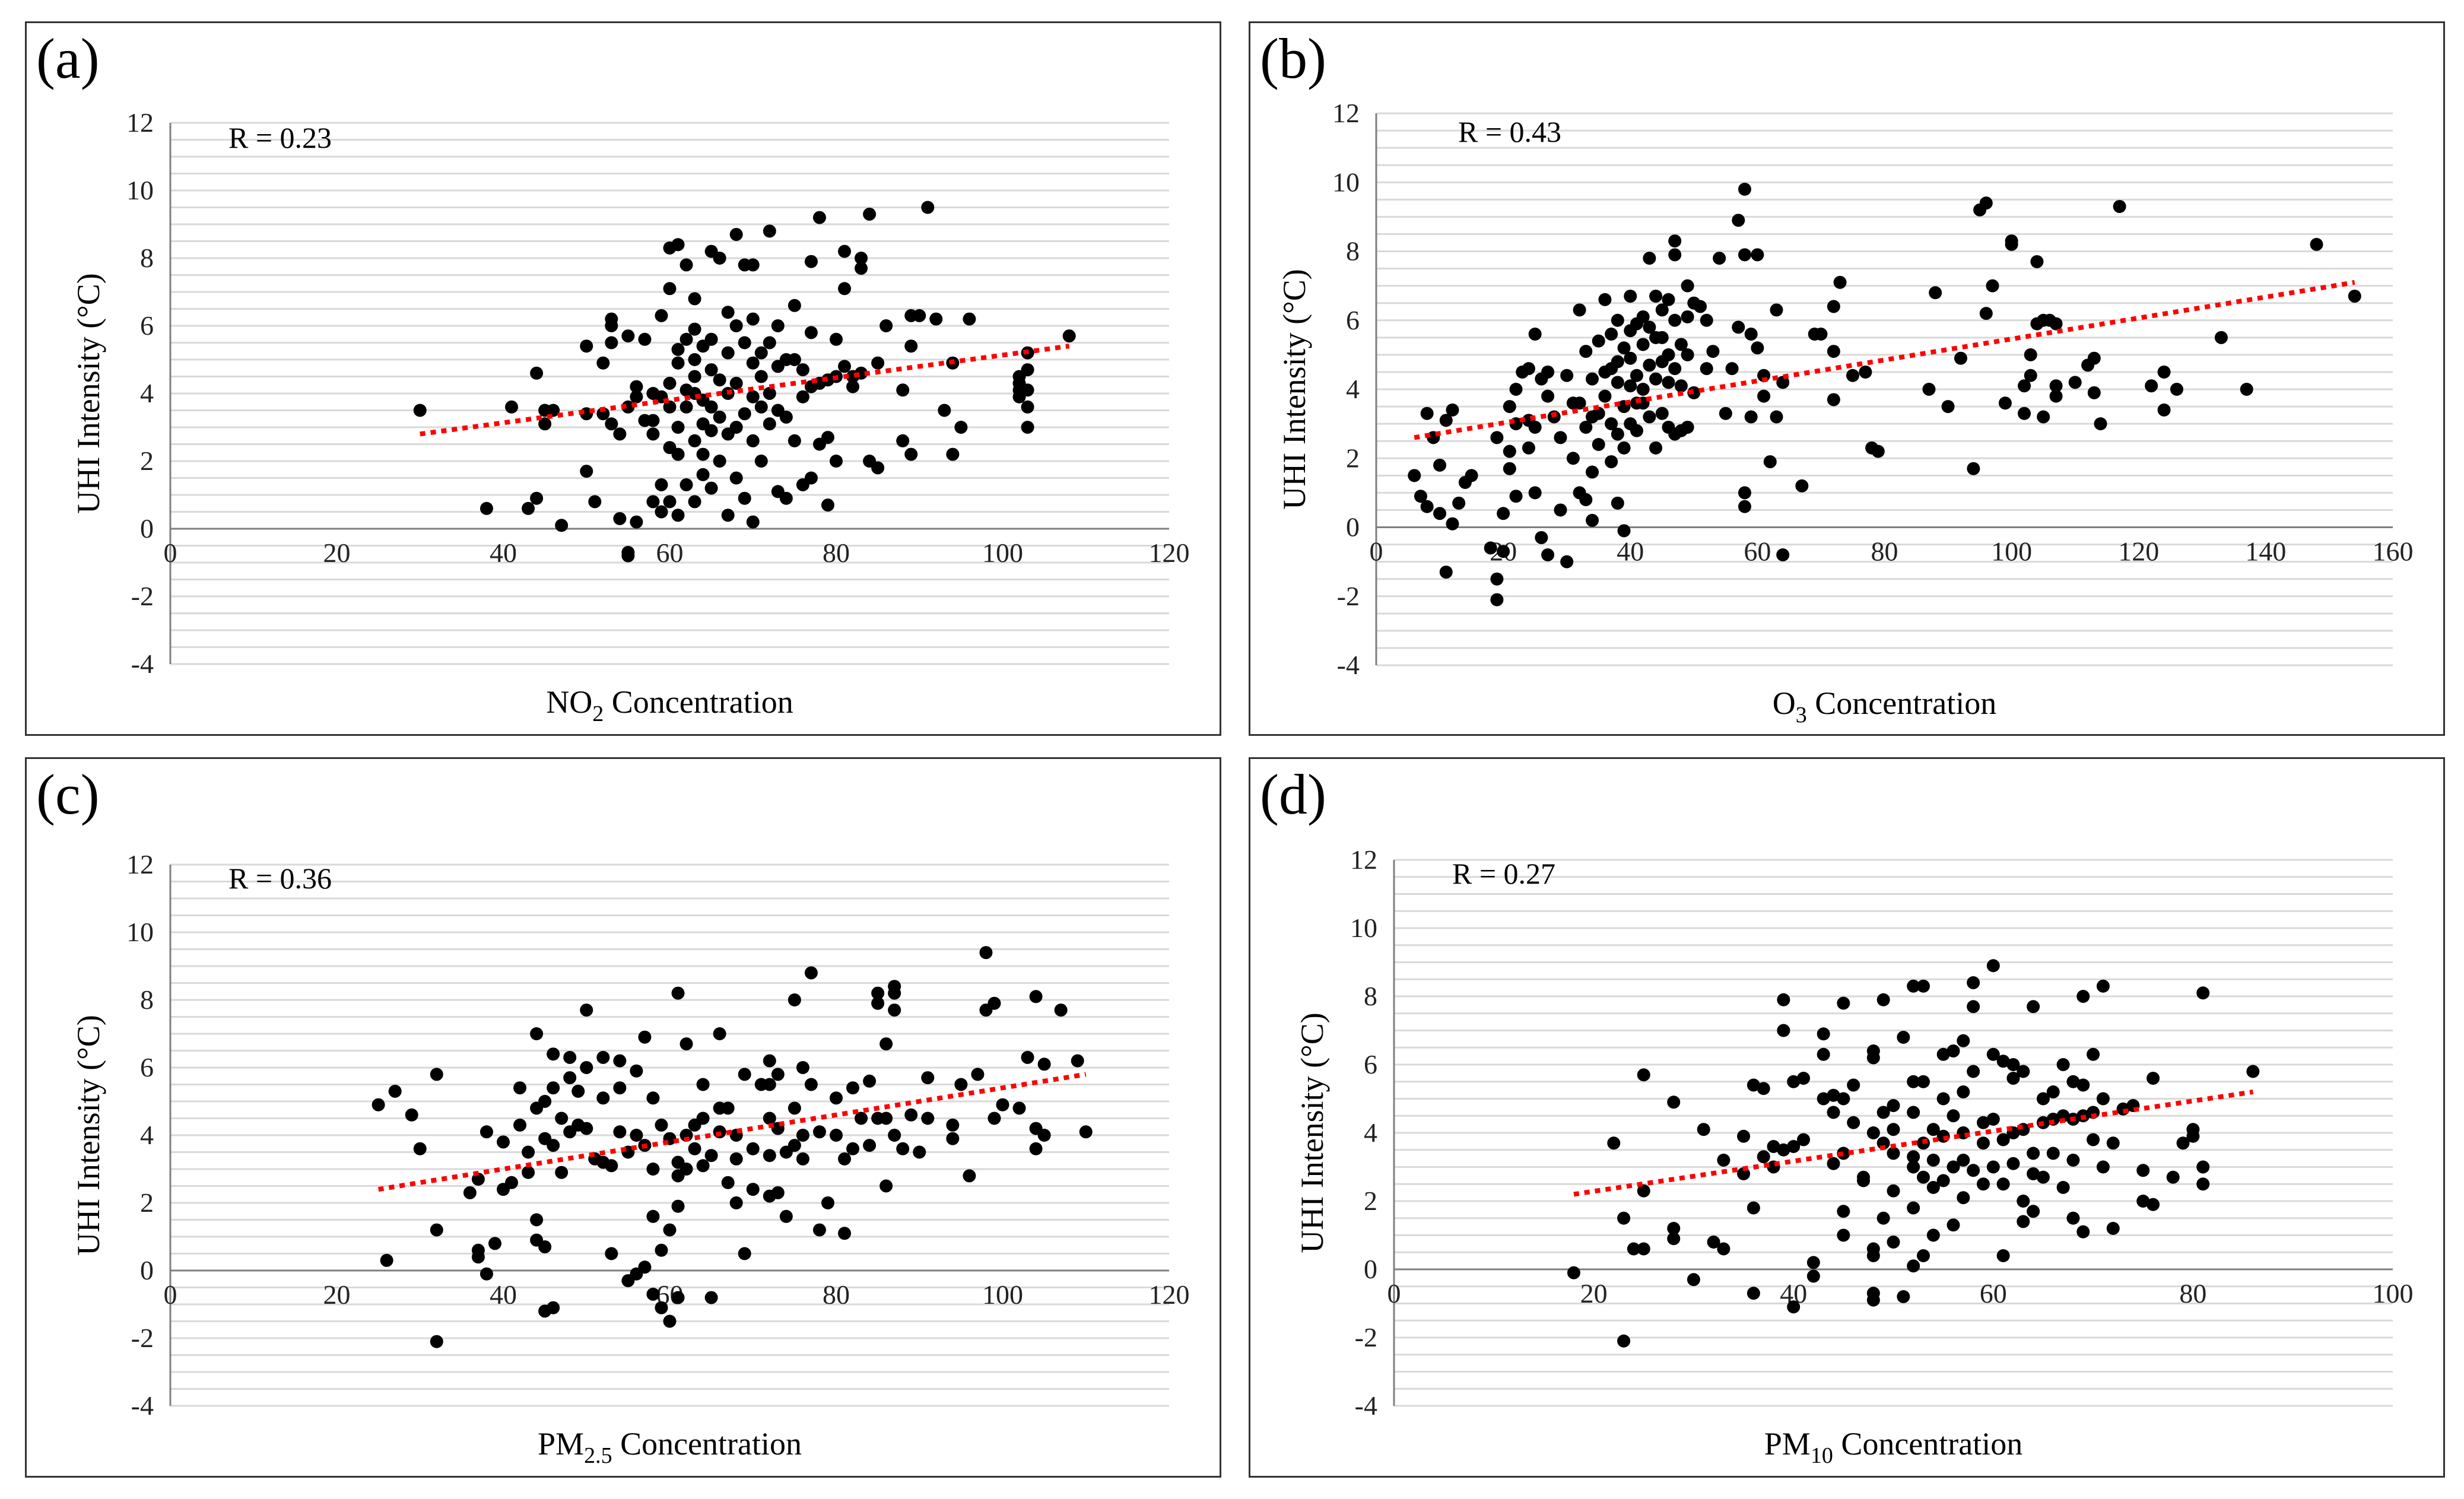 This screenshot has height=1499, width=2464. Describe the element at coordinates (147, 1202) in the screenshot. I see `chart-c-y-tick-label: 2` at that location.